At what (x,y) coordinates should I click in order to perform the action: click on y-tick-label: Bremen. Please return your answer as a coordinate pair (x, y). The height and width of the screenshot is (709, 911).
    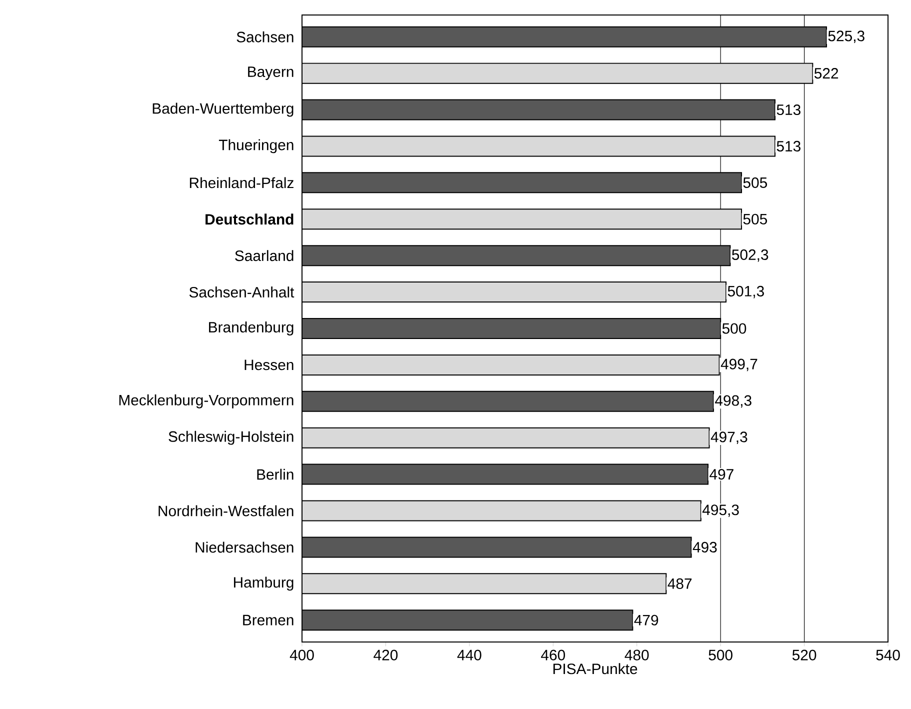
    Looking at the image, I should click on (268, 620).